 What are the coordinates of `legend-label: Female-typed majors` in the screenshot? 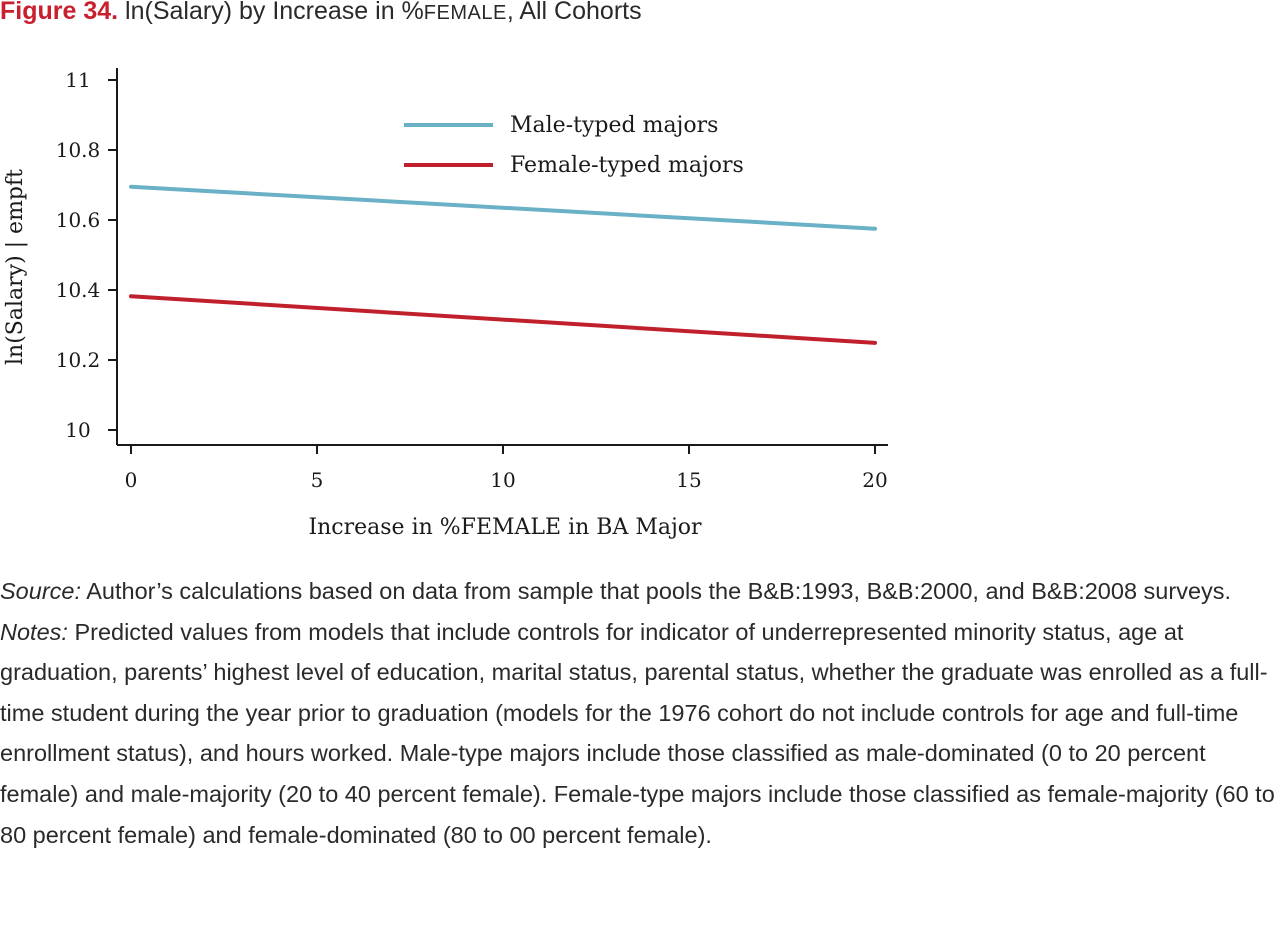 It's located at (627, 165).